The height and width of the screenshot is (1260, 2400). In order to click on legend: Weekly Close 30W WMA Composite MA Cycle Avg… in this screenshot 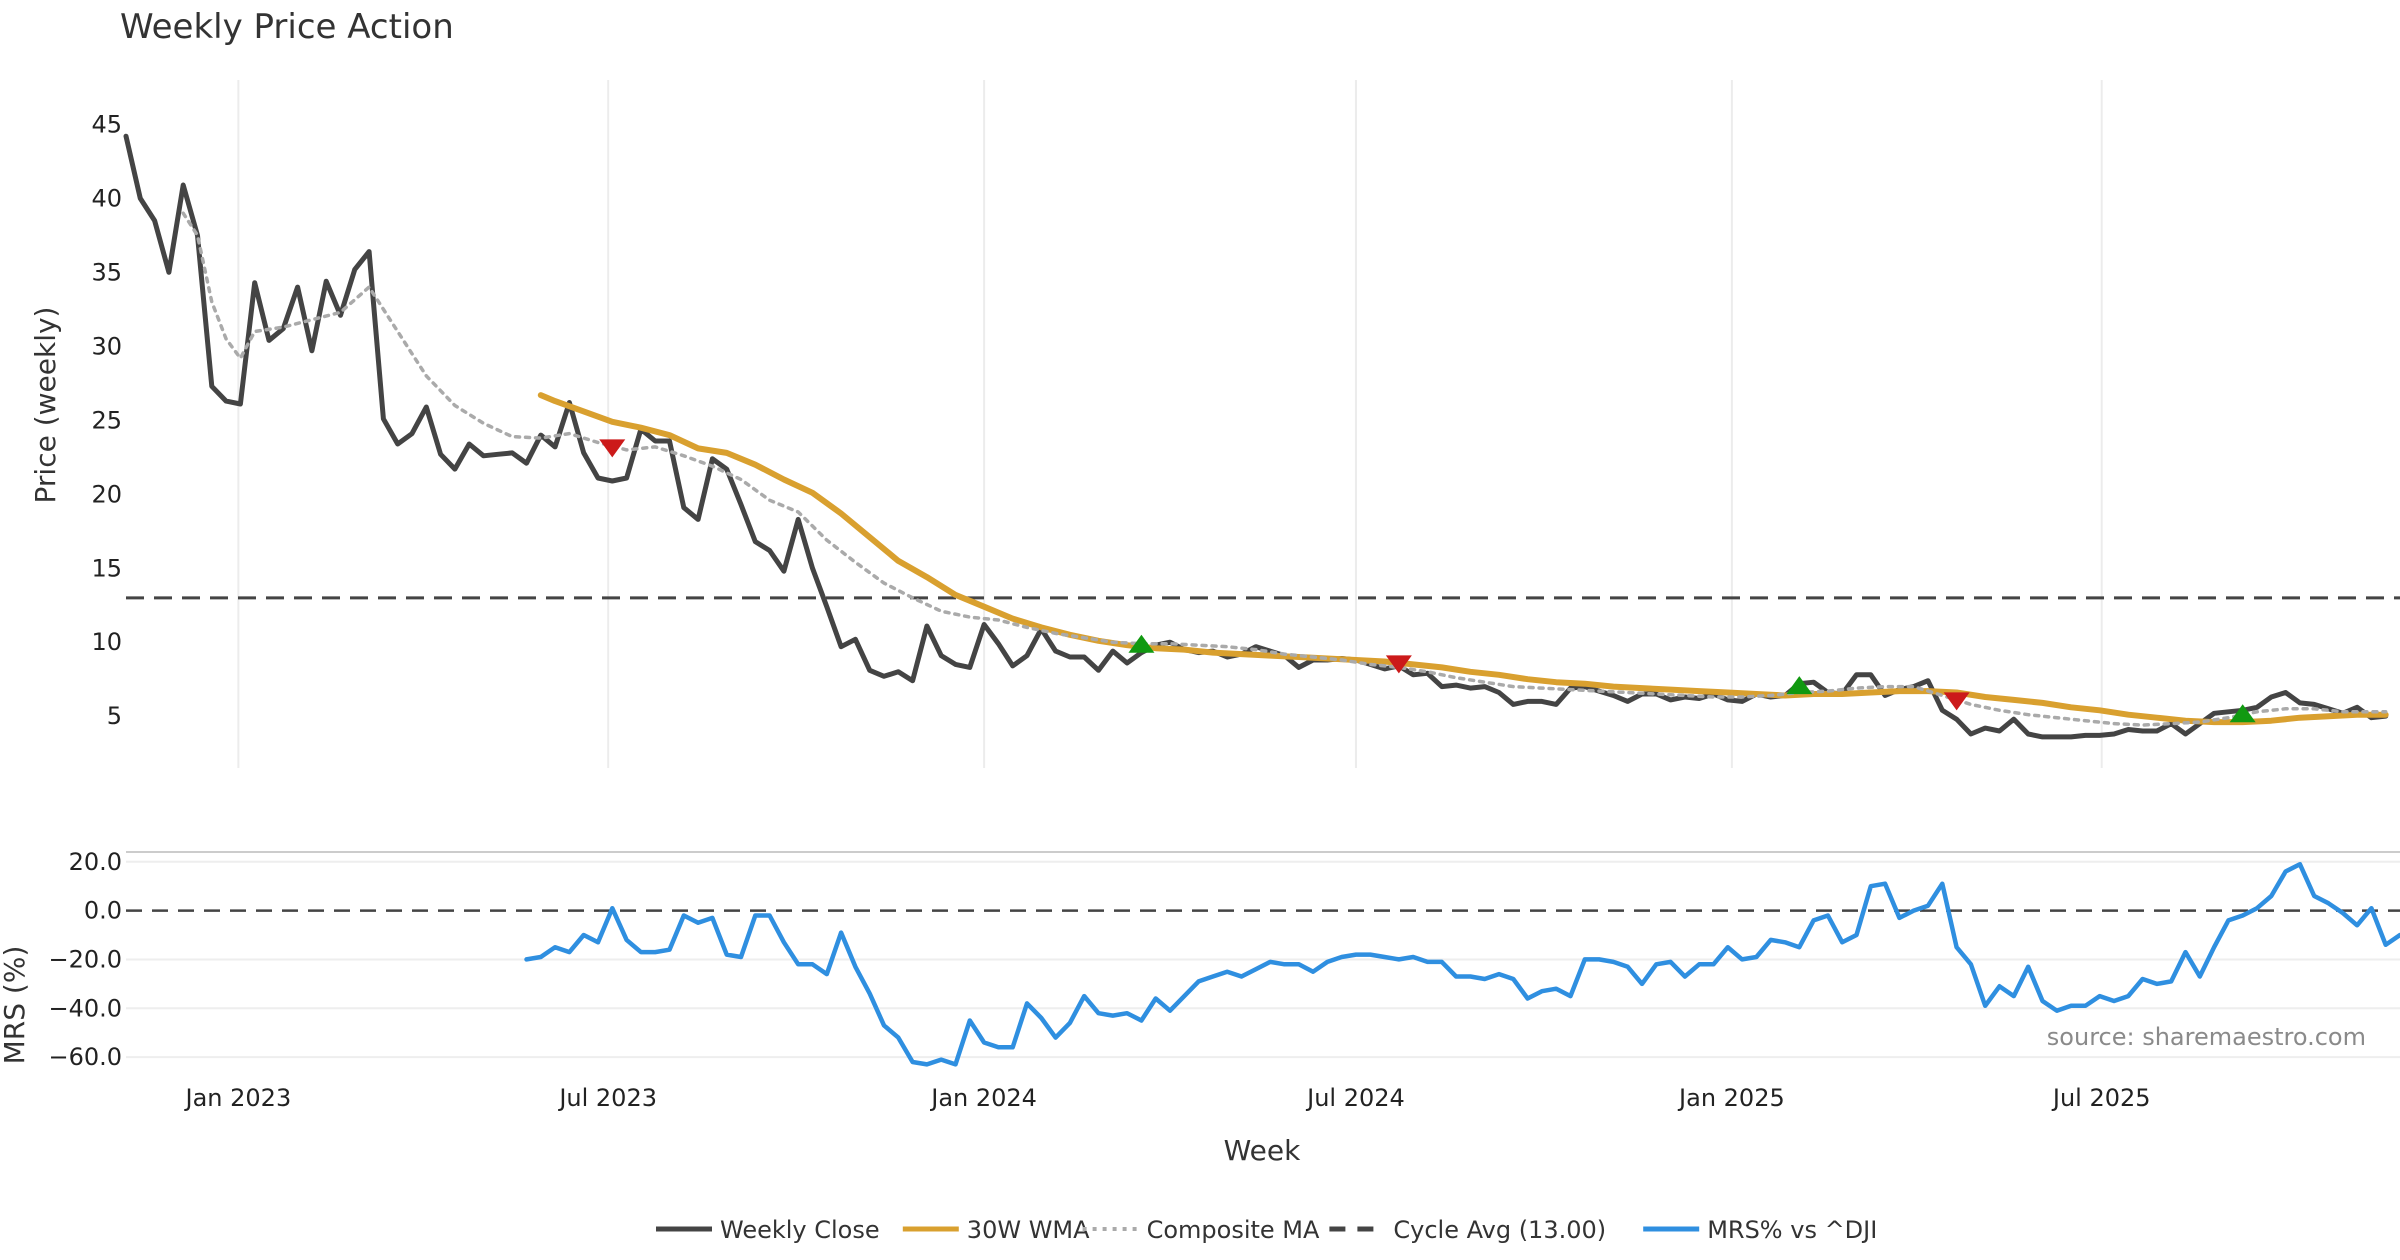, I will do `click(1266, 1230)`.